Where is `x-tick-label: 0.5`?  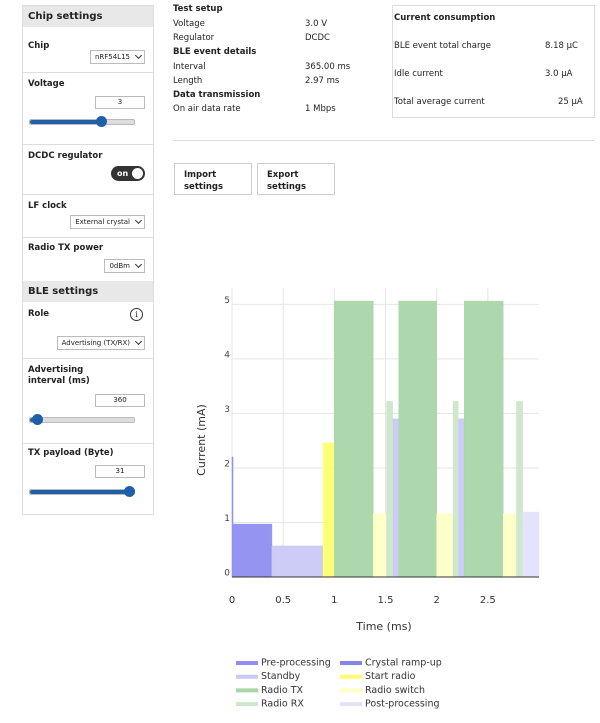 x-tick-label: 0.5 is located at coordinates (283, 600).